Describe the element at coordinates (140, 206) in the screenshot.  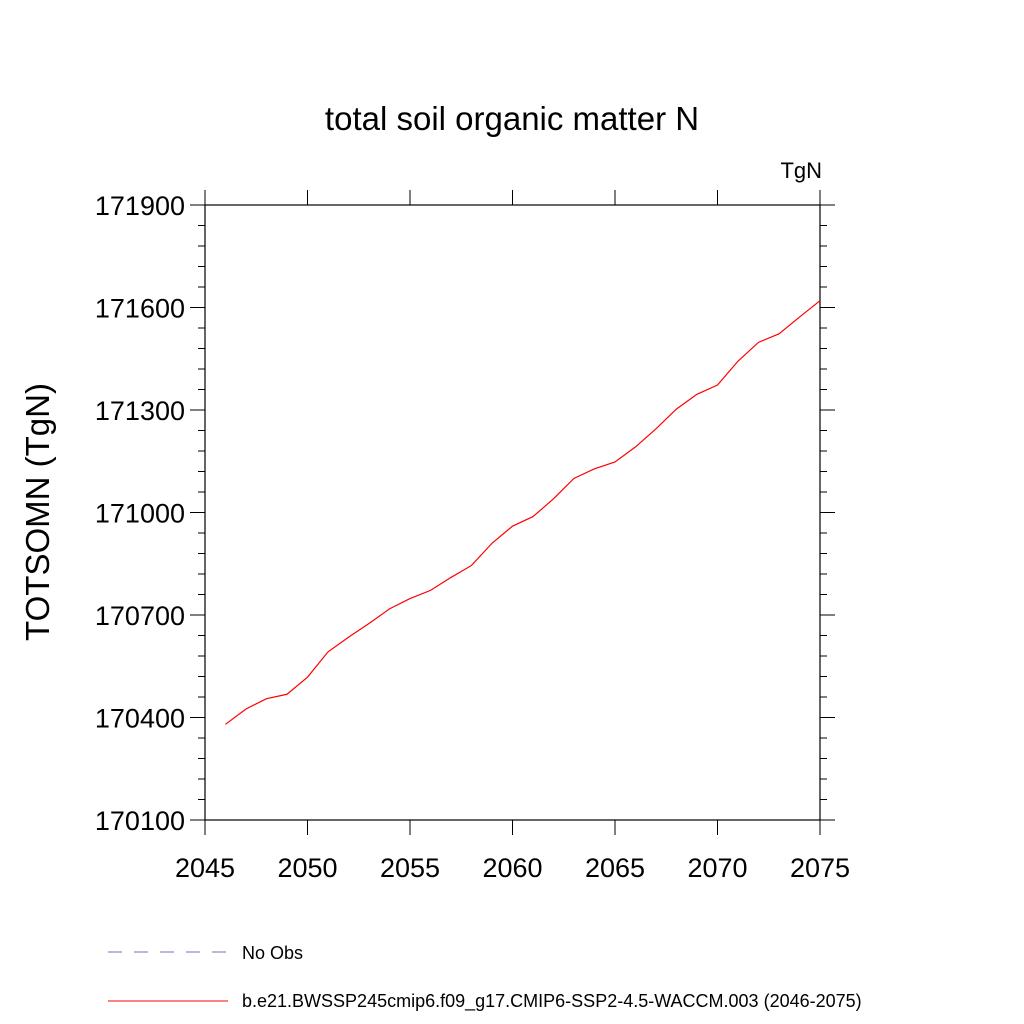
I see `y-tick-label: 171900` at that location.